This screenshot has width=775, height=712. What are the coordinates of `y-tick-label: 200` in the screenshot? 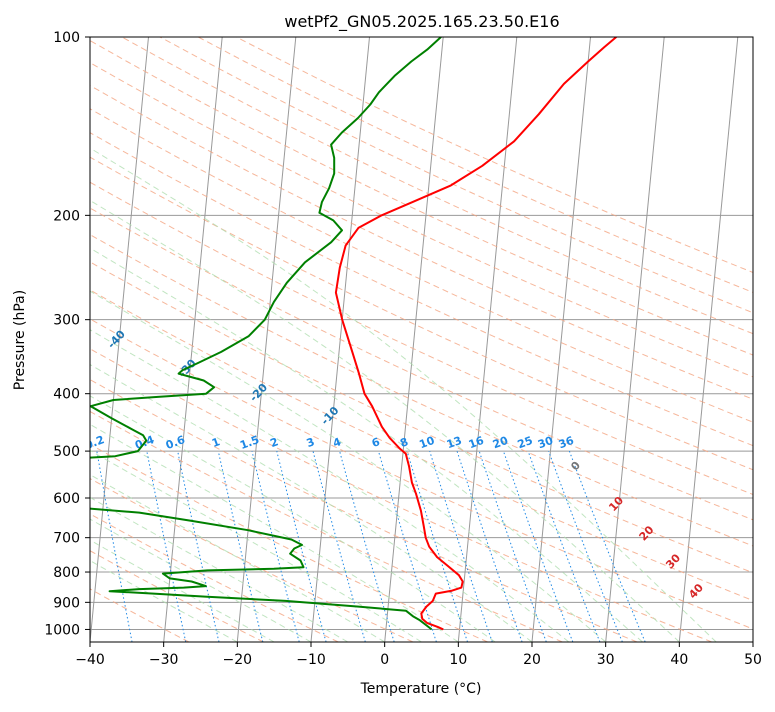 It's located at (66, 216).